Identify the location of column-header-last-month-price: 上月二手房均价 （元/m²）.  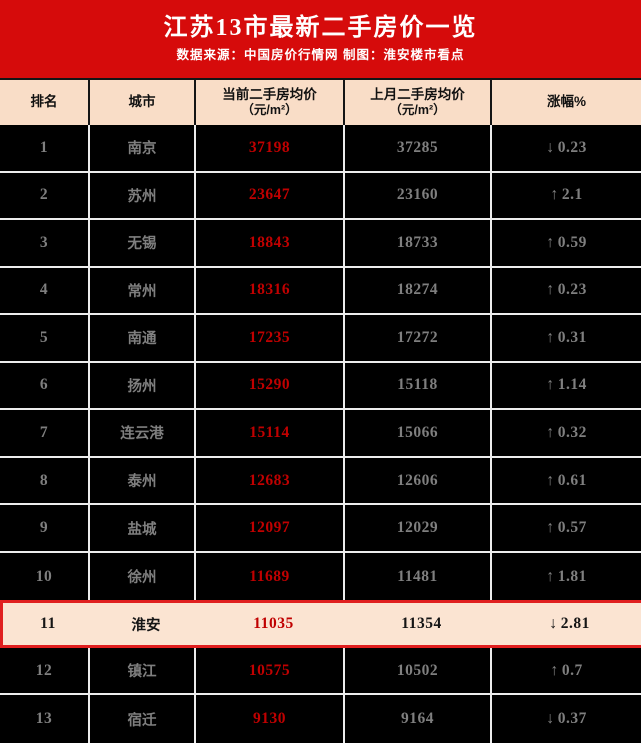
(418, 102).